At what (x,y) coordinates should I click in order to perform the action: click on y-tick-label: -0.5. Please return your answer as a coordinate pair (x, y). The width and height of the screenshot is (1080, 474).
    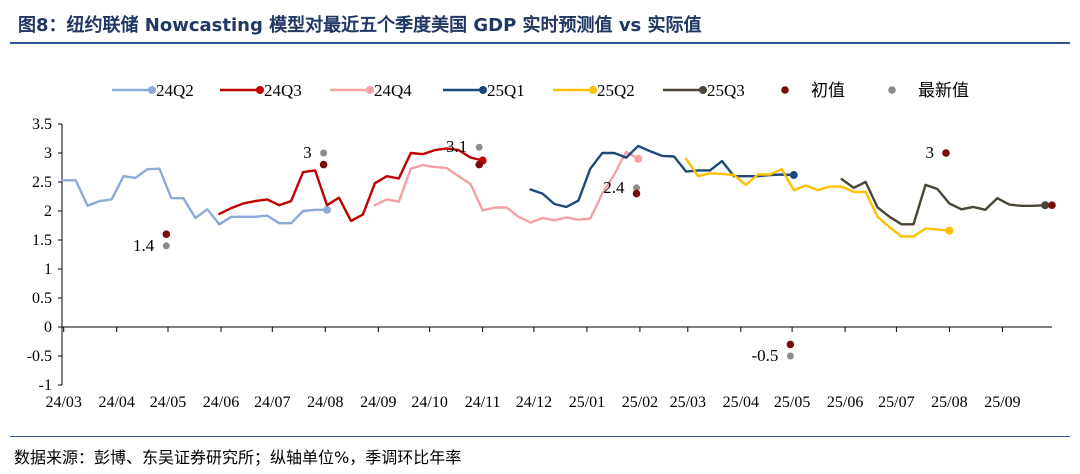
    Looking at the image, I should click on (39, 356).